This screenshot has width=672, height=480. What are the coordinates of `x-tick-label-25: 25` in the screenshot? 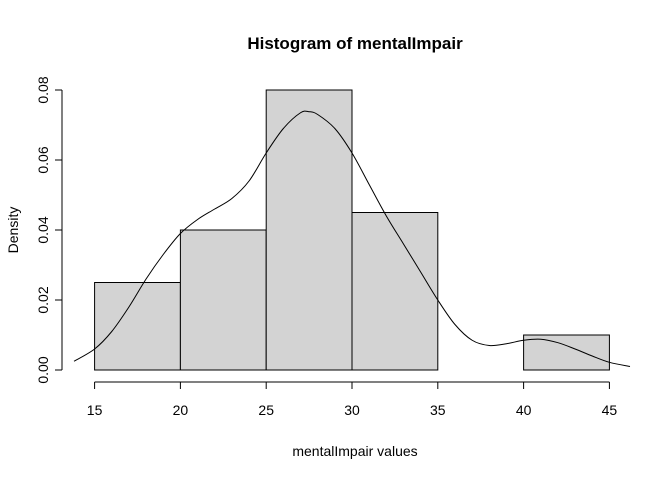 It's located at (266, 410).